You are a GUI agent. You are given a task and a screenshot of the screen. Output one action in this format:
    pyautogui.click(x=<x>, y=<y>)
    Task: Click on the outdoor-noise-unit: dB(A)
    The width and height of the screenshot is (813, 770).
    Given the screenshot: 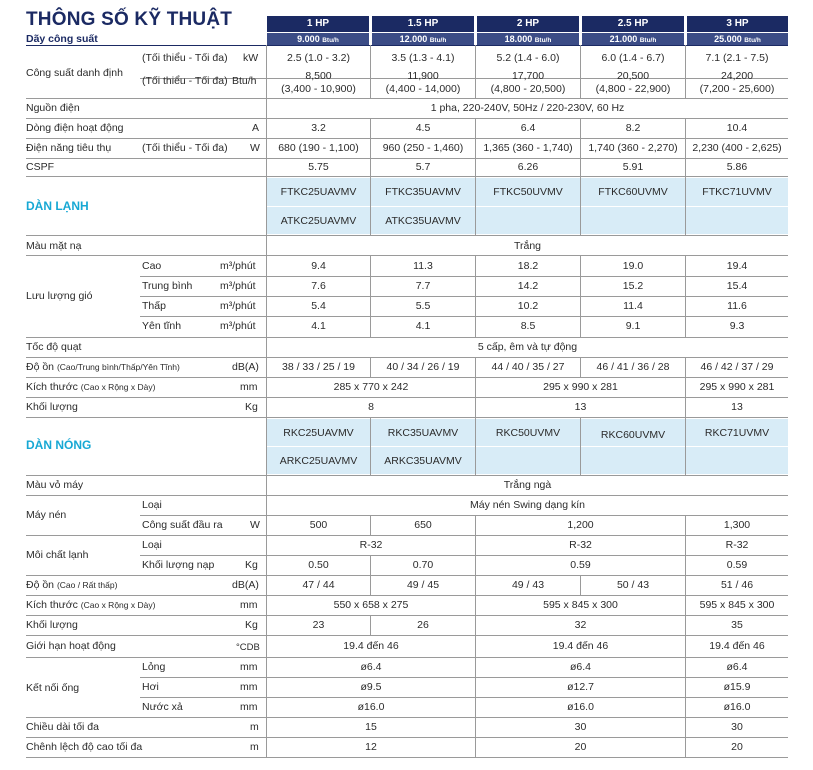 What is the action you would take?
    pyautogui.click(x=245, y=585)
    